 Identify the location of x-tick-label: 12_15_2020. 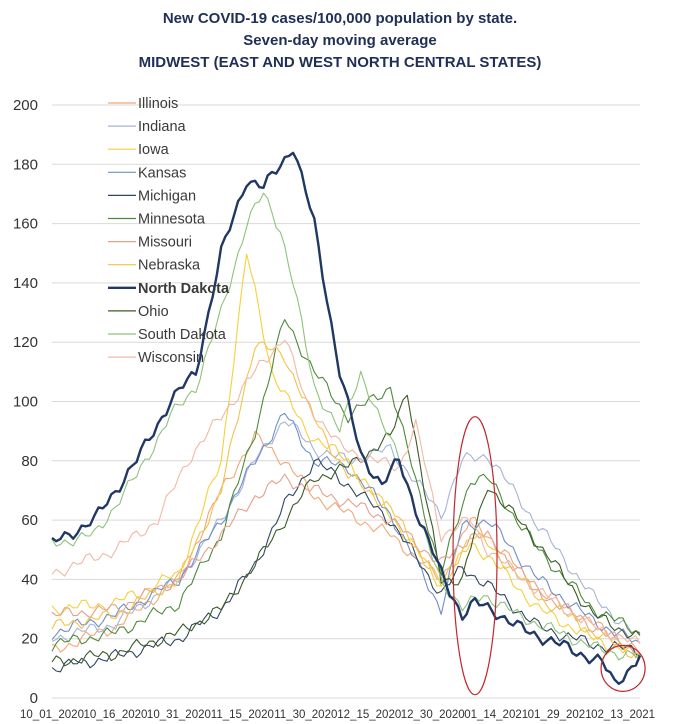
(369, 715).